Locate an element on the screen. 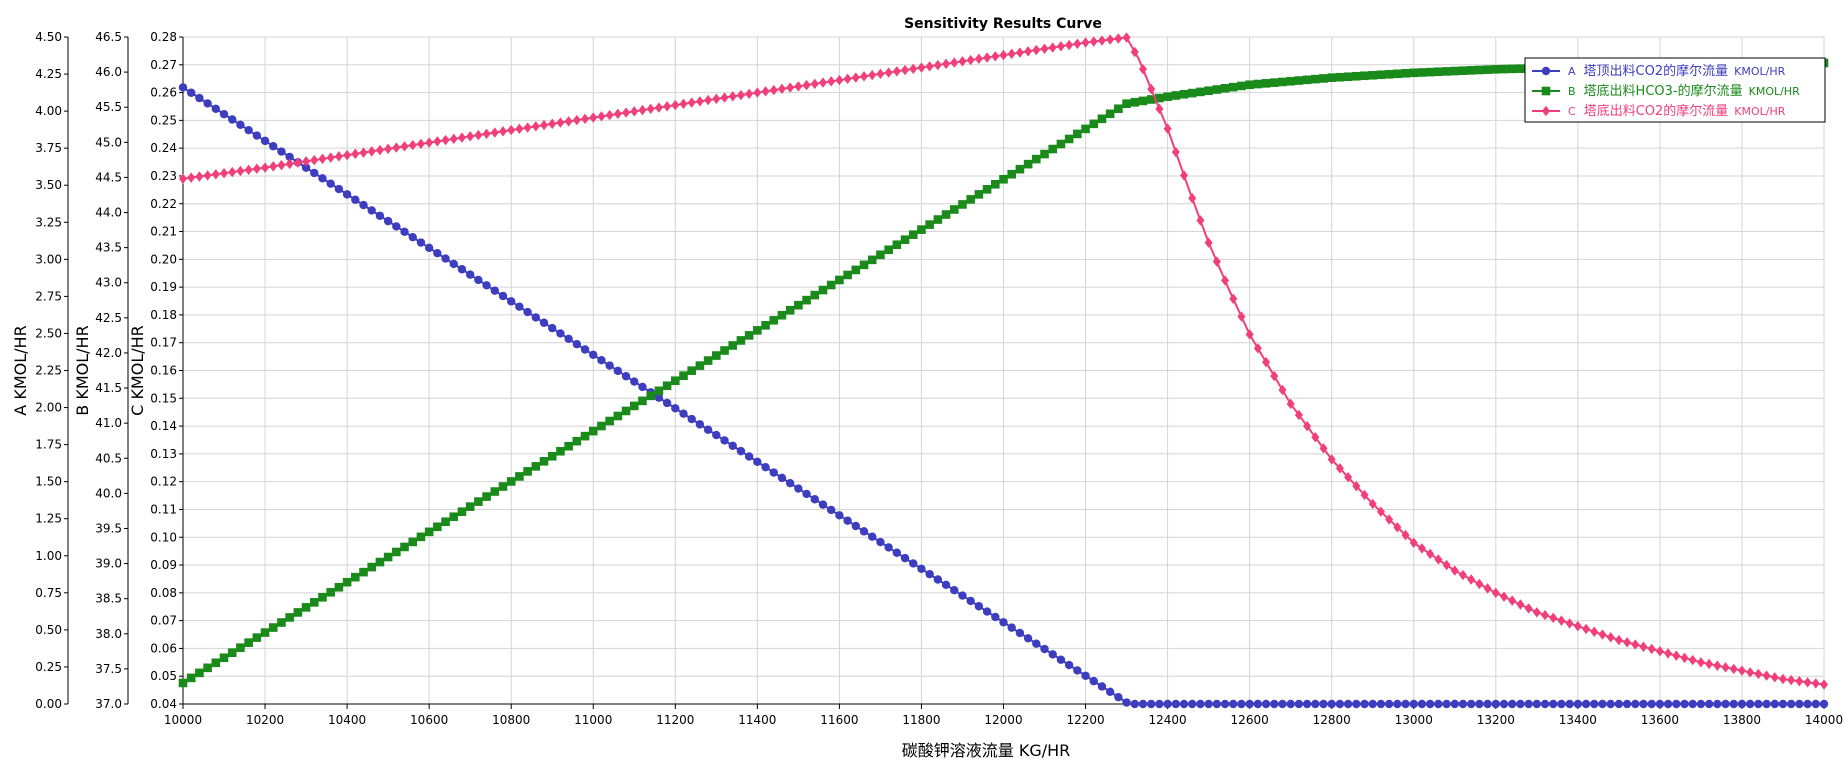  y-tick-label-b: 44.5 is located at coordinates (108, 177).